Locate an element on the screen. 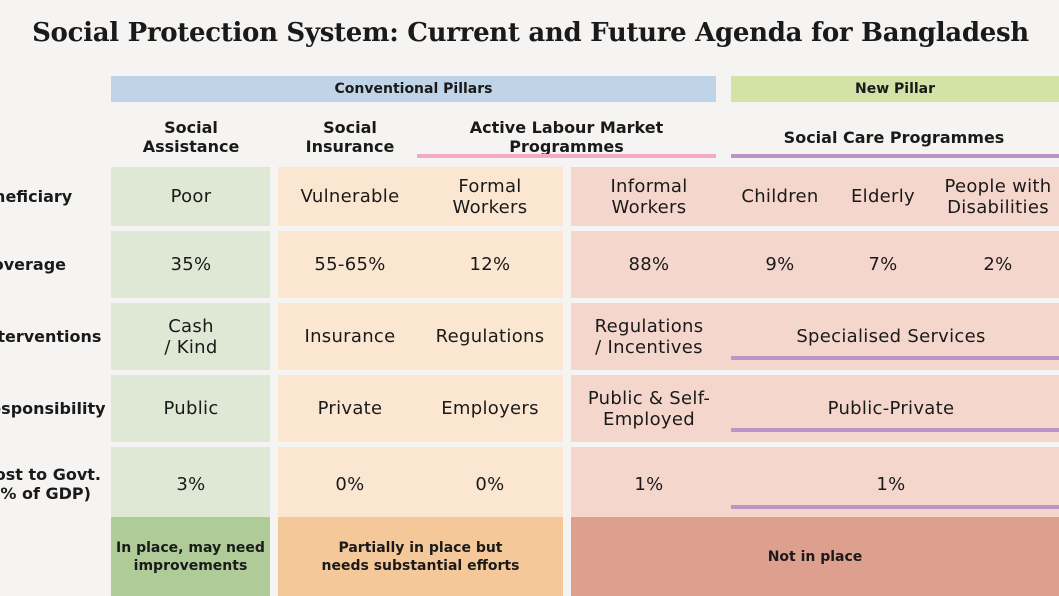 Image resolution: width=1059 pixels, height=596 pixels. new-pillar-bar: New Pillar is located at coordinates (895, 89).